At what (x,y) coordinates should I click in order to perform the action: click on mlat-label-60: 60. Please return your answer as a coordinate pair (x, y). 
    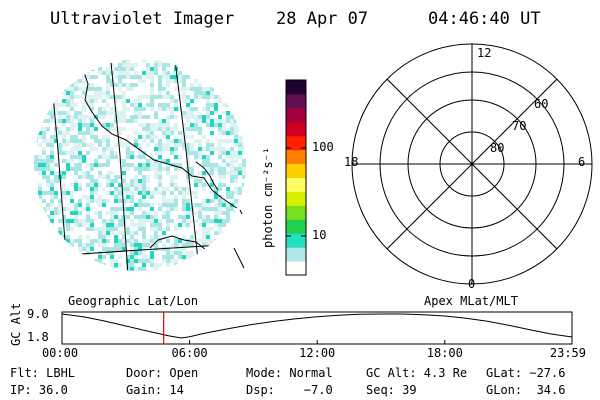
    Looking at the image, I should click on (541, 104).